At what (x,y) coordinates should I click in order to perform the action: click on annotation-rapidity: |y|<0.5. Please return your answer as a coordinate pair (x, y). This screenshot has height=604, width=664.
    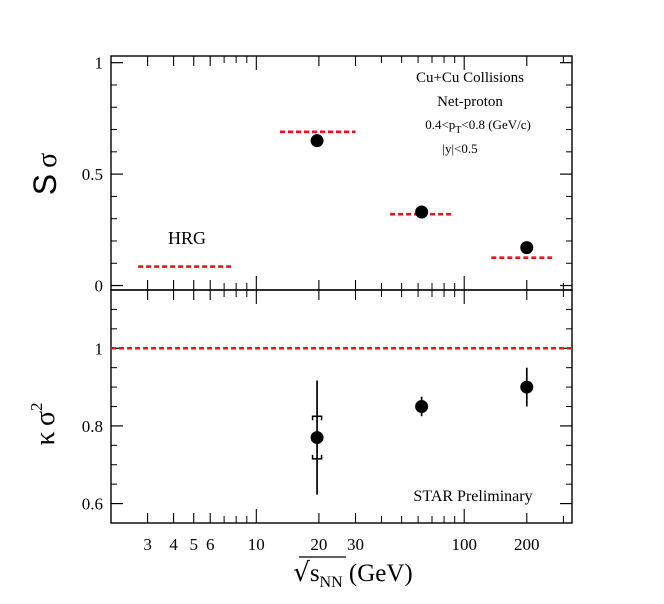
    Looking at the image, I should click on (459, 148).